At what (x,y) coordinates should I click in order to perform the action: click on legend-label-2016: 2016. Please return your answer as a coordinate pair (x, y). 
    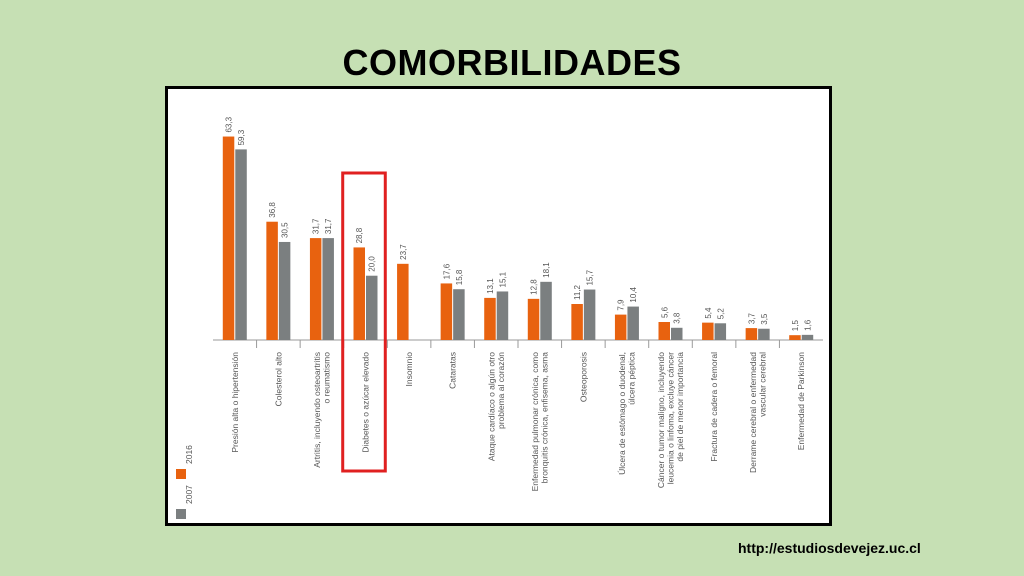
    Looking at the image, I should click on (189, 454).